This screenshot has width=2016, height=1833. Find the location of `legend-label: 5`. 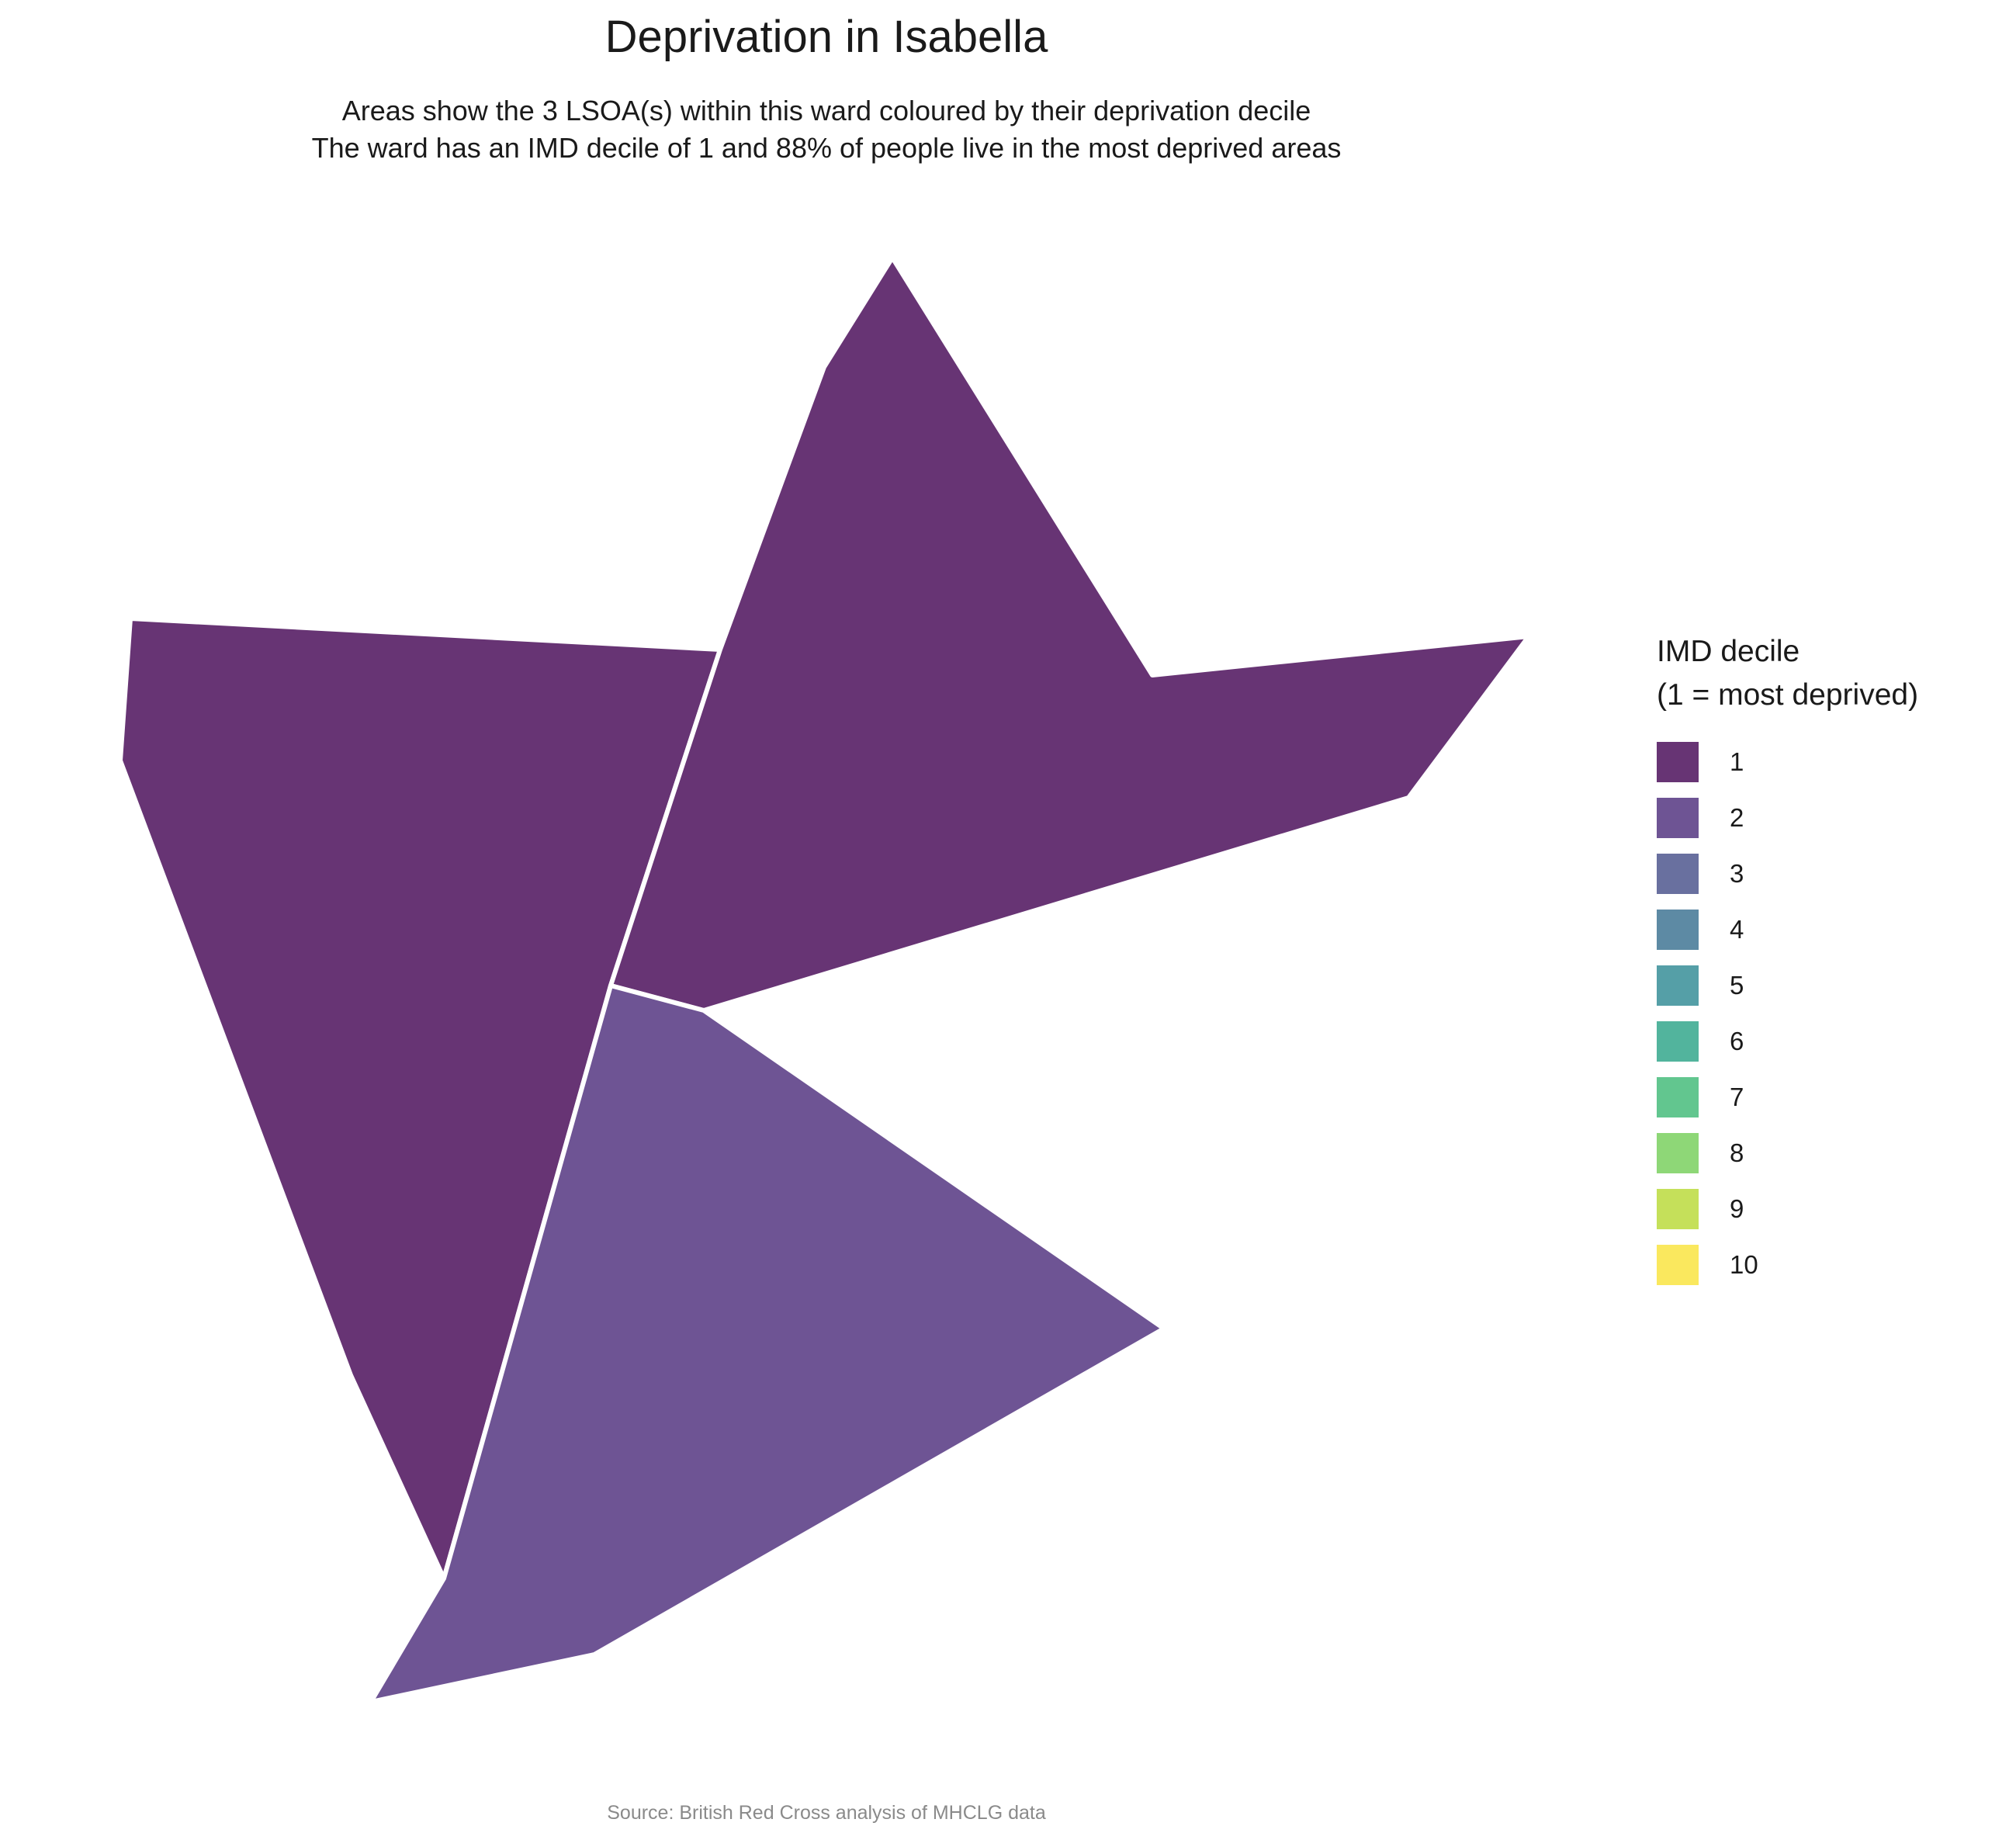

legend-label: 5 is located at coordinates (1737, 985).